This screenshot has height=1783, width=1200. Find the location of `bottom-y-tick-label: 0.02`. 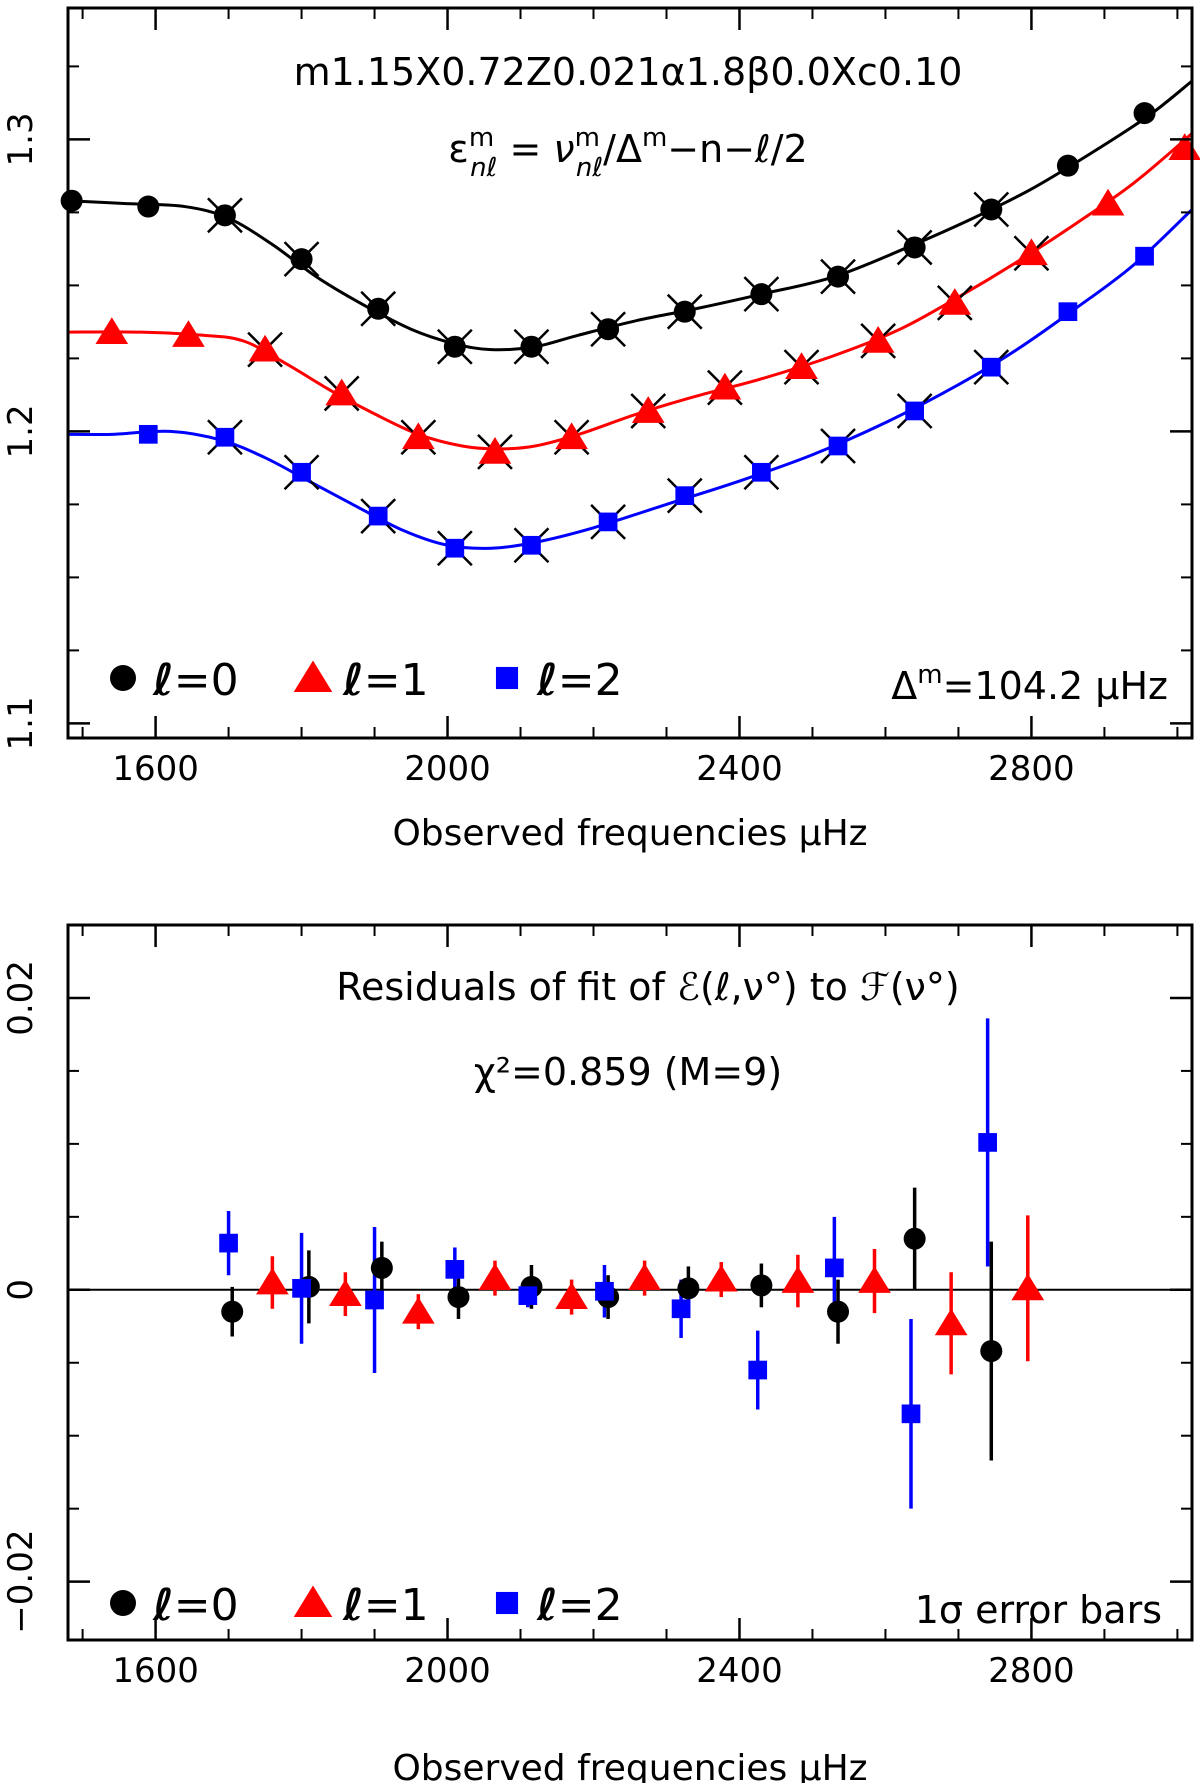

bottom-y-tick-label: 0.02 is located at coordinates (21, 998).